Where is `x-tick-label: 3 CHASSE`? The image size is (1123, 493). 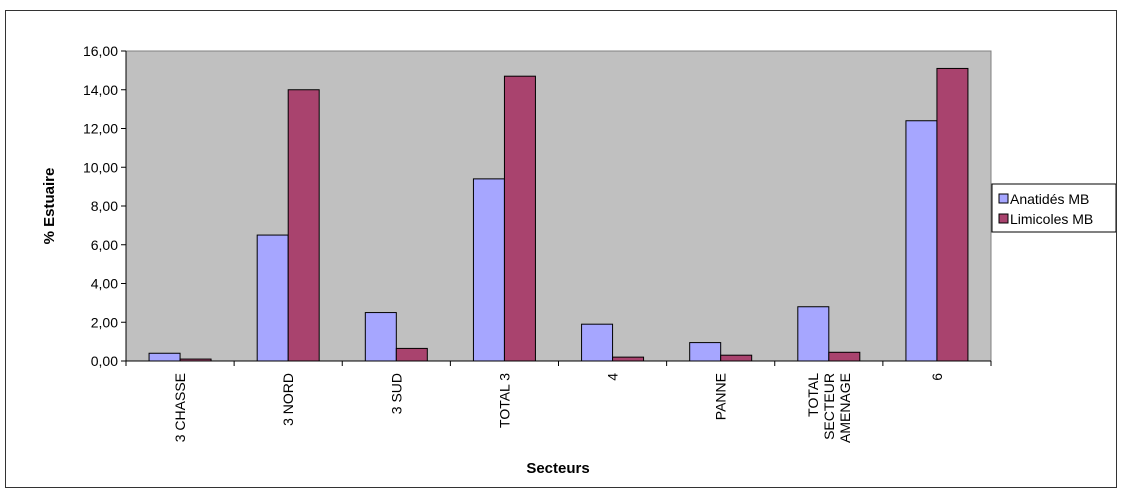
x-tick-label: 3 CHASSE is located at coordinates (180, 407).